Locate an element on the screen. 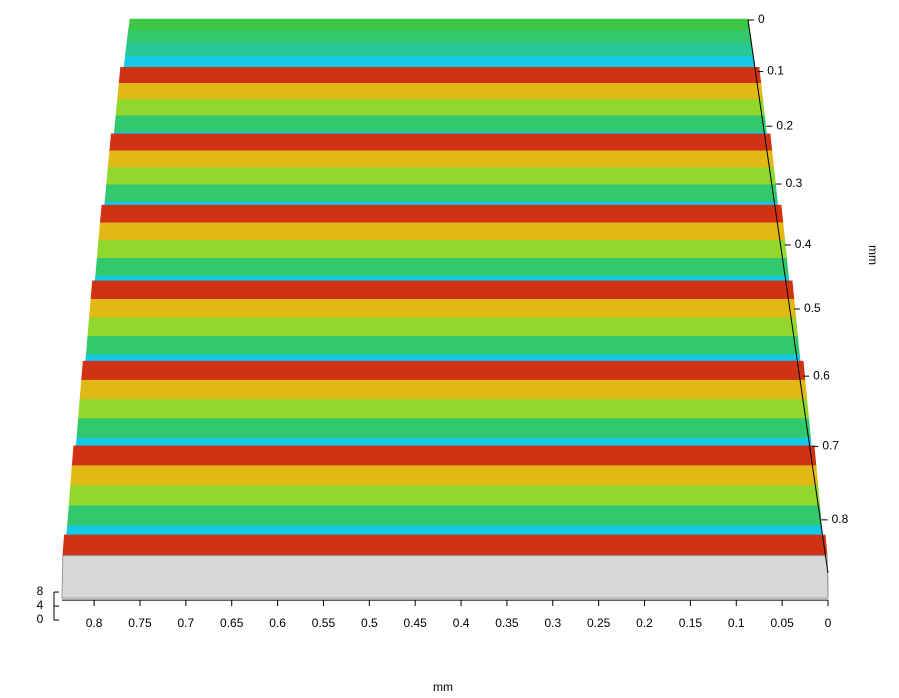  y-tick-label: 0.6 is located at coordinates (821, 375).